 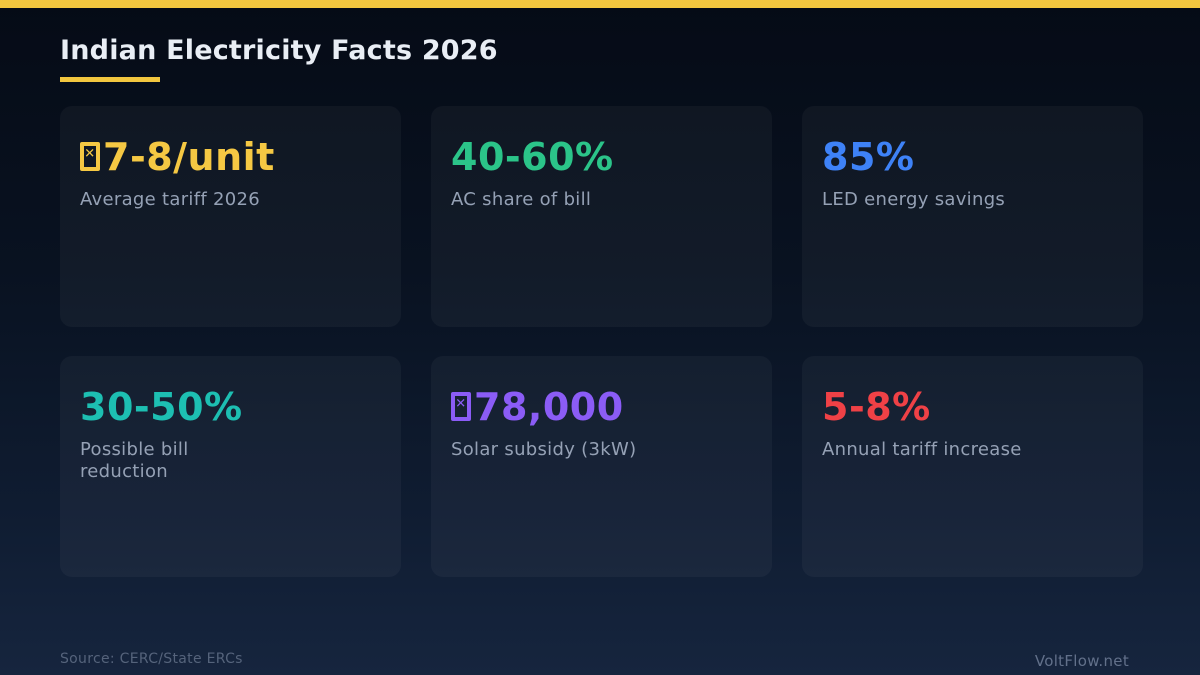 I want to click on stat-value-text: 7-8/unit, so click(x=189, y=157).